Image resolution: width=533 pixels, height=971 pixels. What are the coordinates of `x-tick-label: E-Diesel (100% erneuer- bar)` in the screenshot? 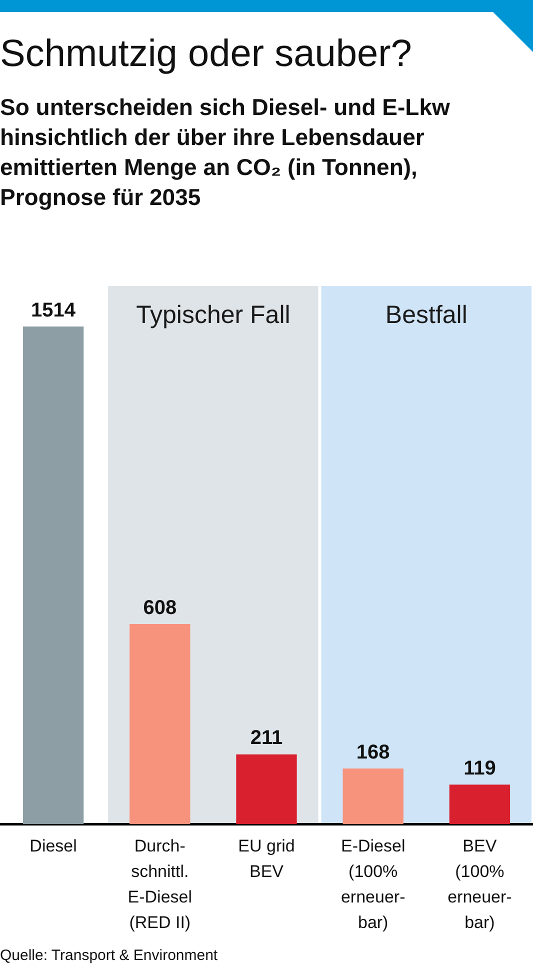 It's located at (373, 884).